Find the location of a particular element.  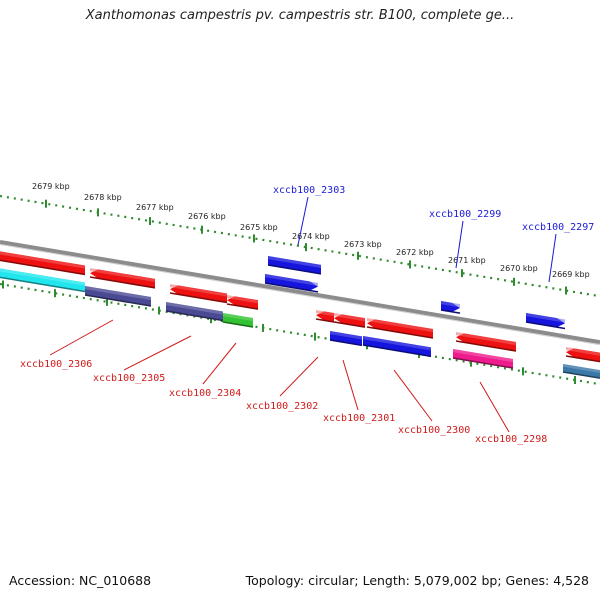

gene-xccb100-2304a is located at coordinates (198, 294).